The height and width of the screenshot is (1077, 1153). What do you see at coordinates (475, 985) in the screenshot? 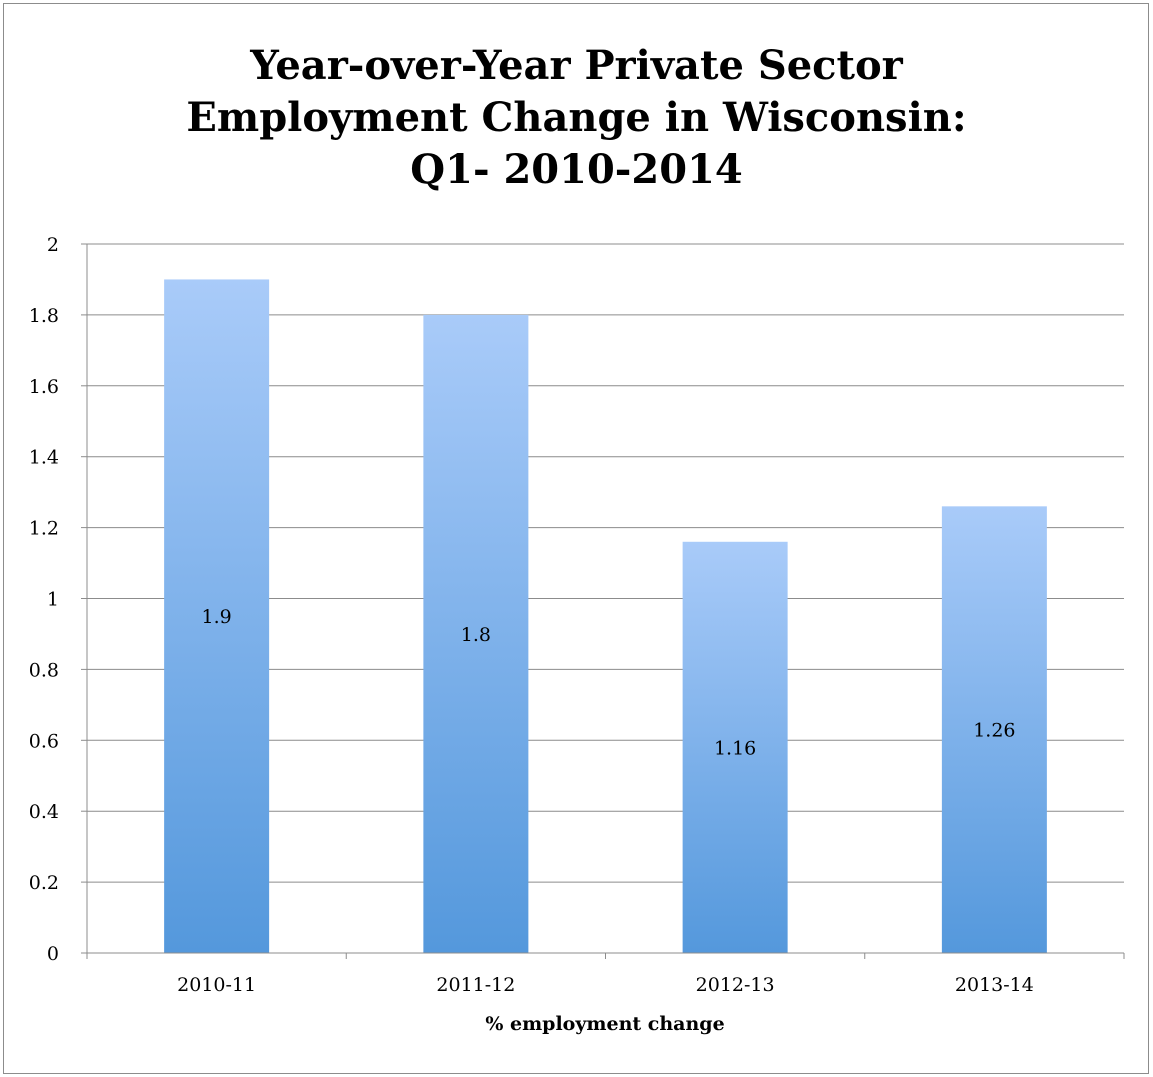
I see `x-tick-label: 2011-12` at bounding box center [475, 985].